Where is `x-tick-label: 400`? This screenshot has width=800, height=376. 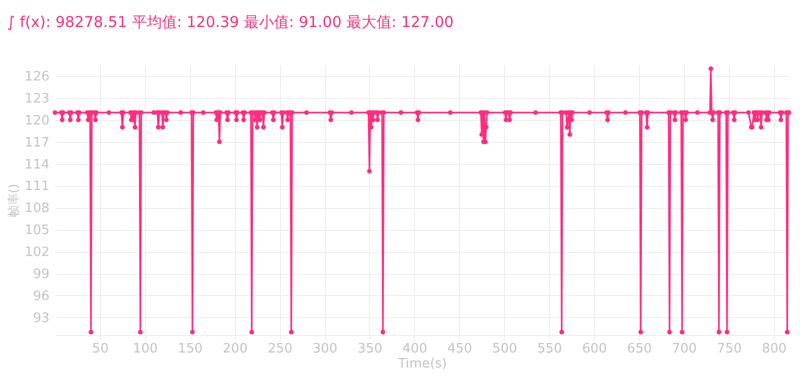 x-tick-label: 400 is located at coordinates (415, 349).